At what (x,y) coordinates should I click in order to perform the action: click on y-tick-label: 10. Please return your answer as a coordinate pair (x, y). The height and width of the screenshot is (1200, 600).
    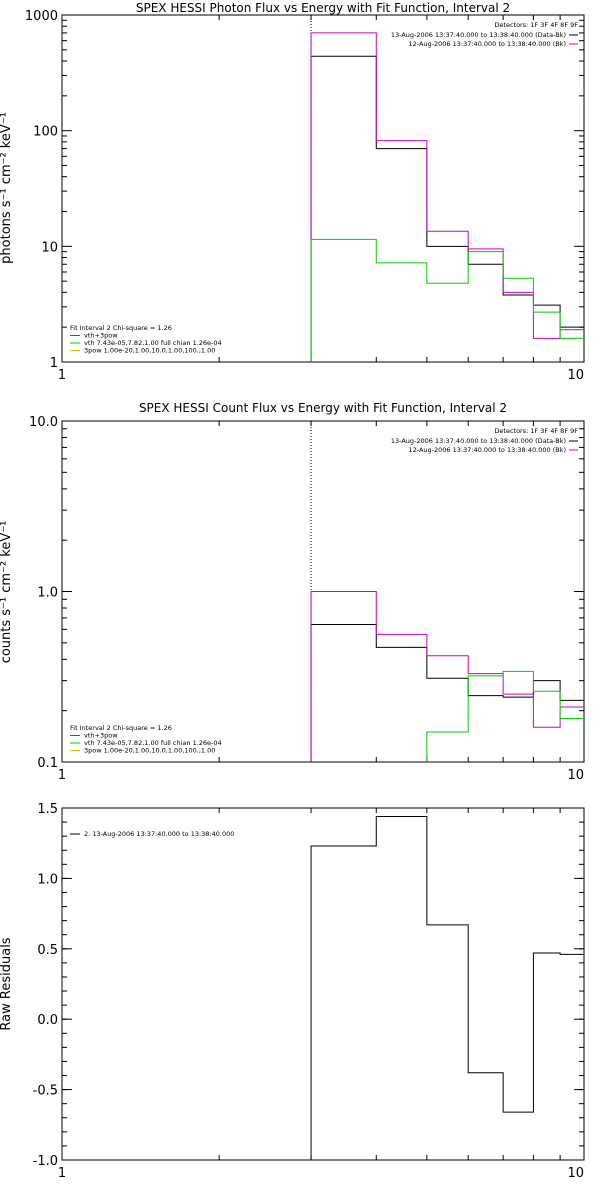
    Looking at the image, I should click on (49, 247).